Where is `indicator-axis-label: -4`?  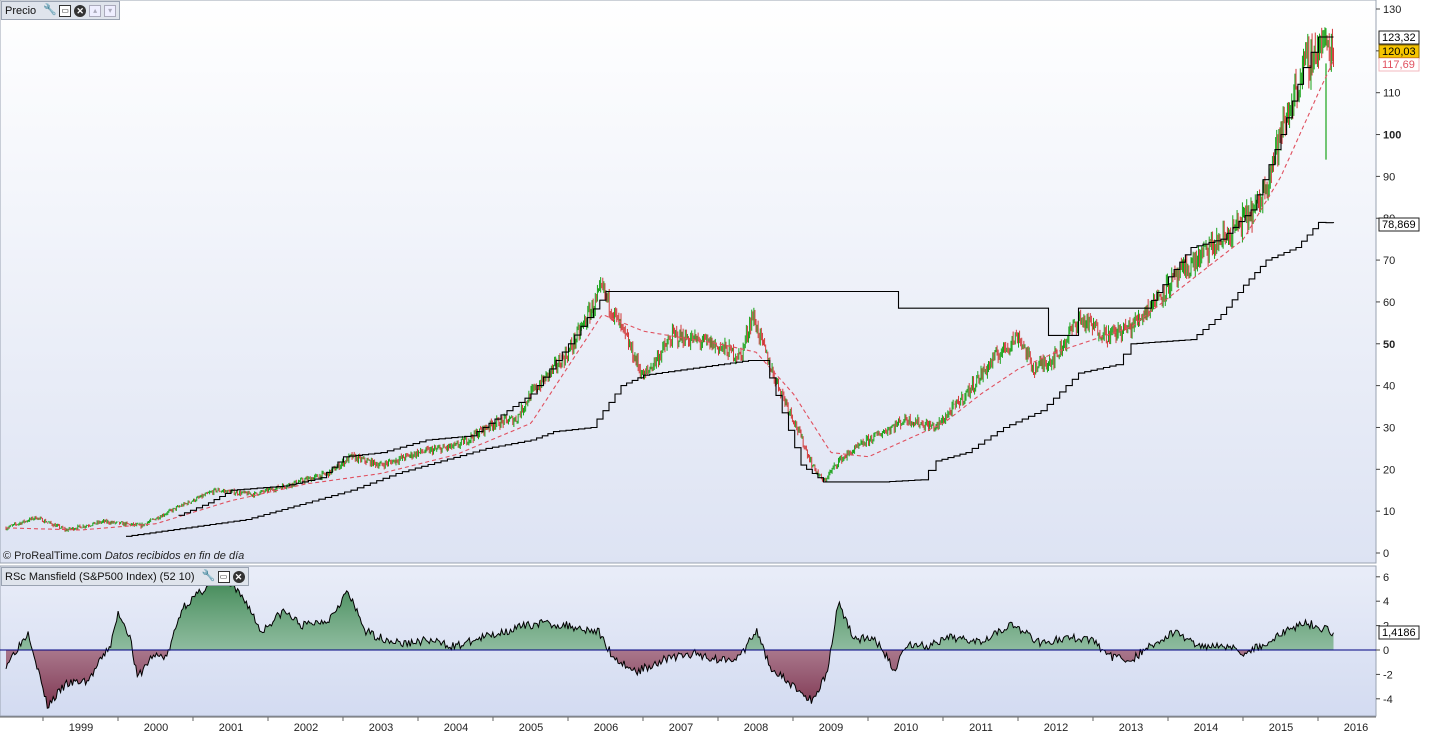
indicator-axis-label: -4 is located at coordinates (1388, 700).